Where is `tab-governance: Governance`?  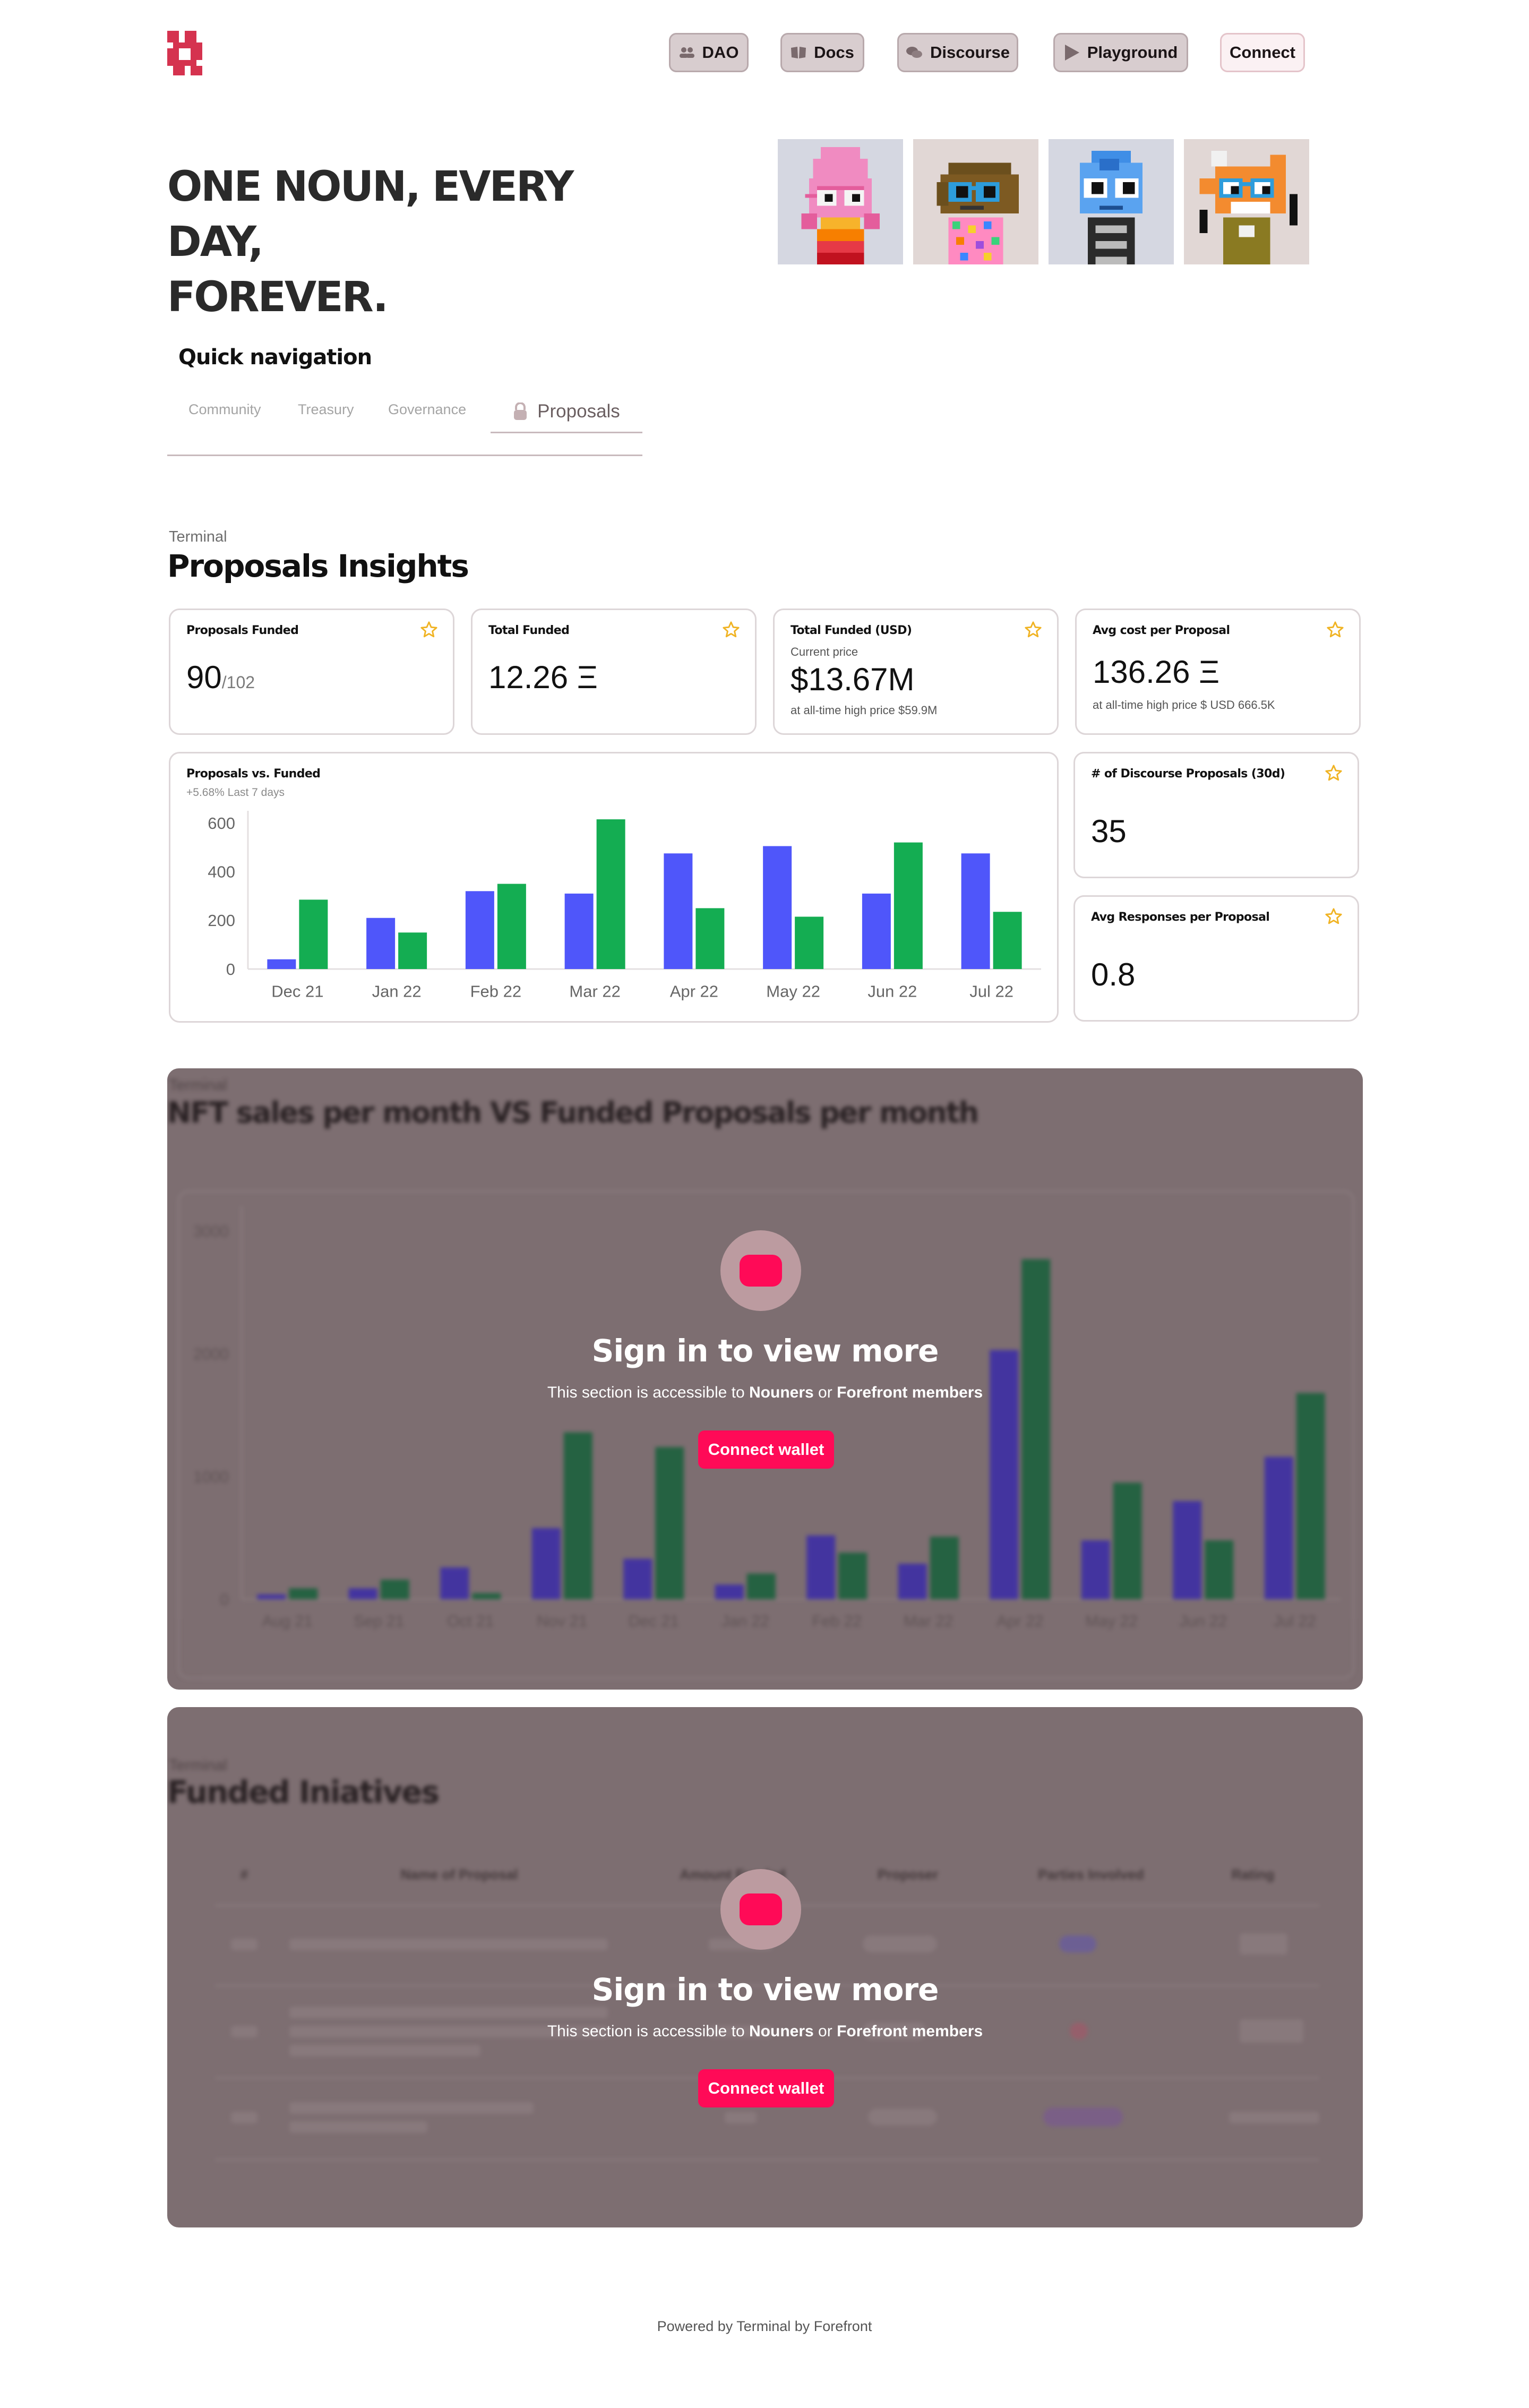
tab-governance: Governance is located at coordinates (427, 409).